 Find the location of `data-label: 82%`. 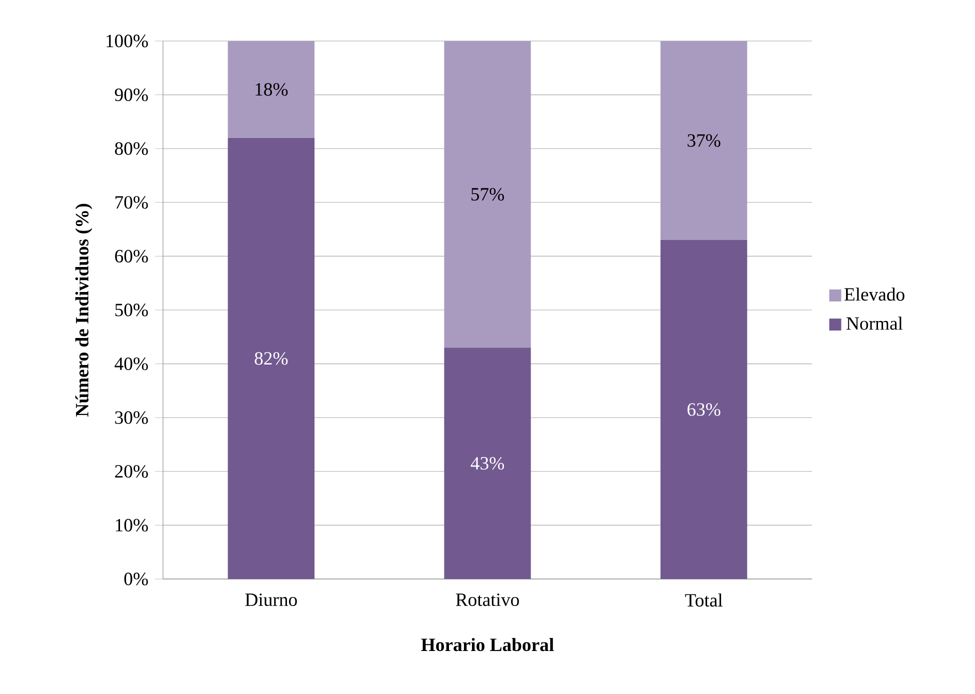

data-label: 82% is located at coordinates (271, 358).